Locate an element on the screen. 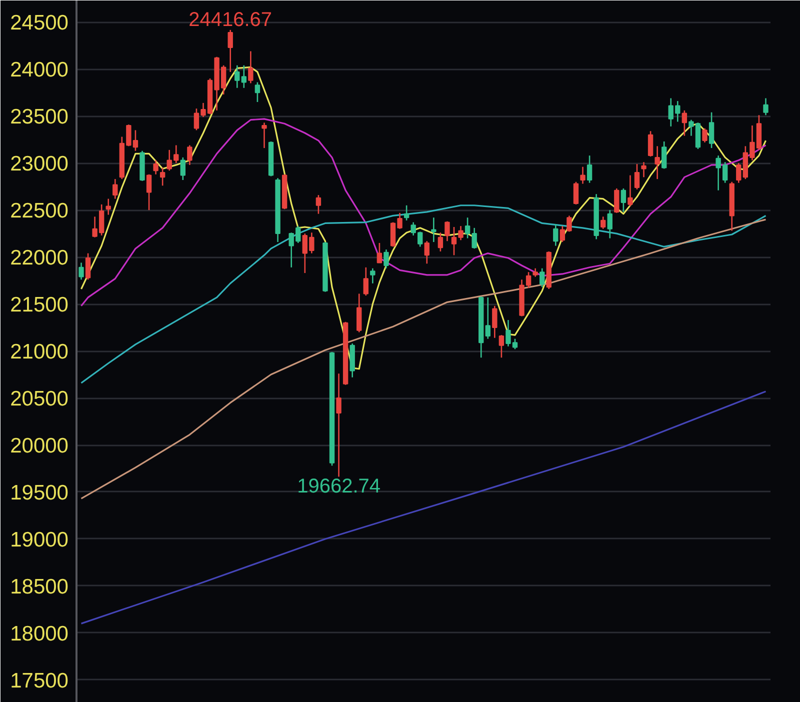 Image resolution: width=800 pixels, height=702 pixels. y-tick-label: 21500 is located at coordinates (39, 305).